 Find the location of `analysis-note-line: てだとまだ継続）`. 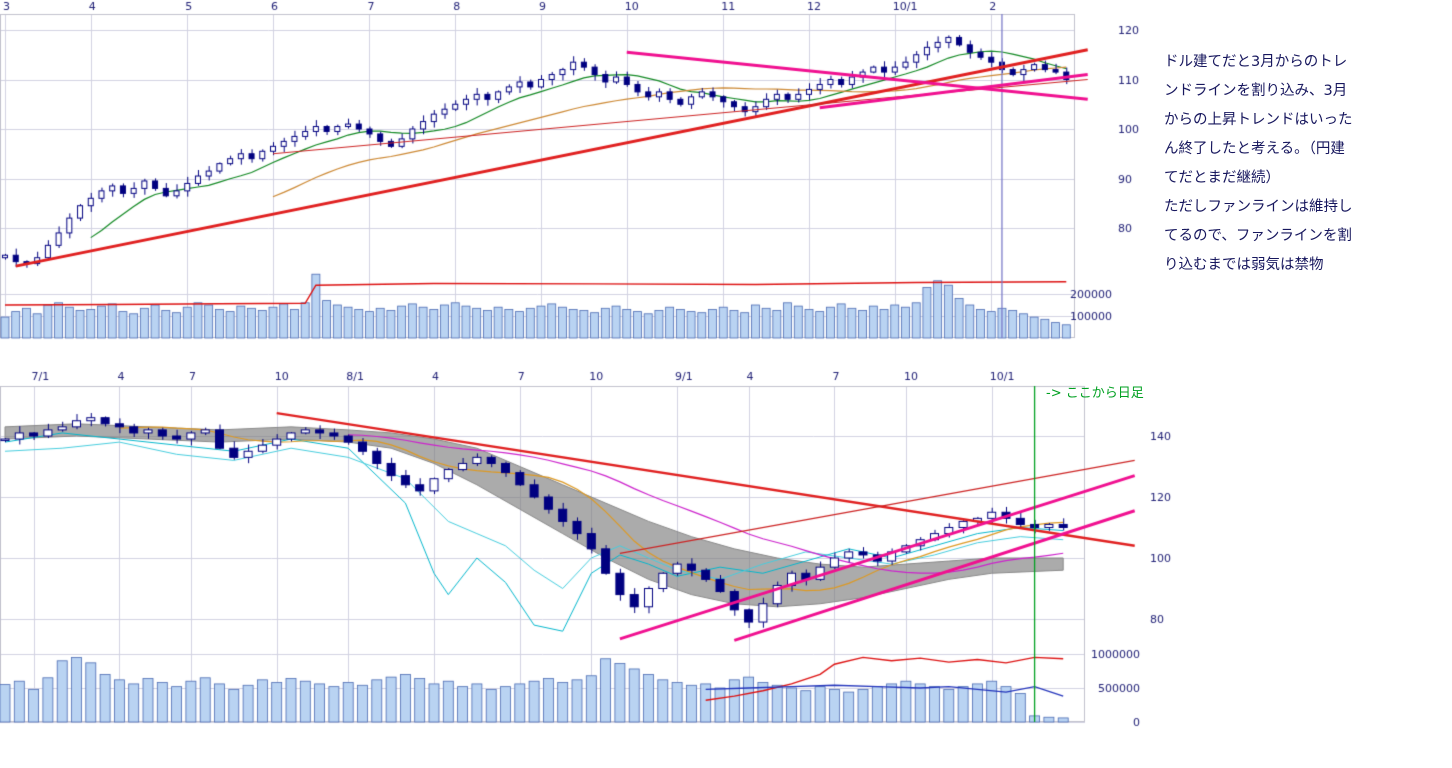

analysis-note-line: てだとまだ継続） is located at coordinates (1222, 178).